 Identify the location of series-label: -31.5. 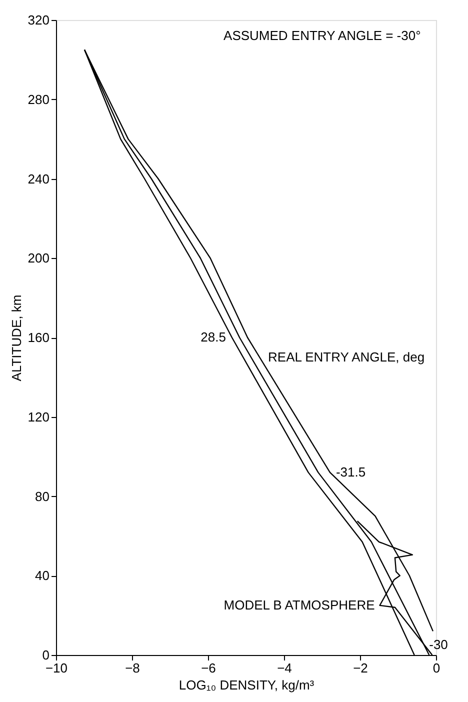
(351, 472).